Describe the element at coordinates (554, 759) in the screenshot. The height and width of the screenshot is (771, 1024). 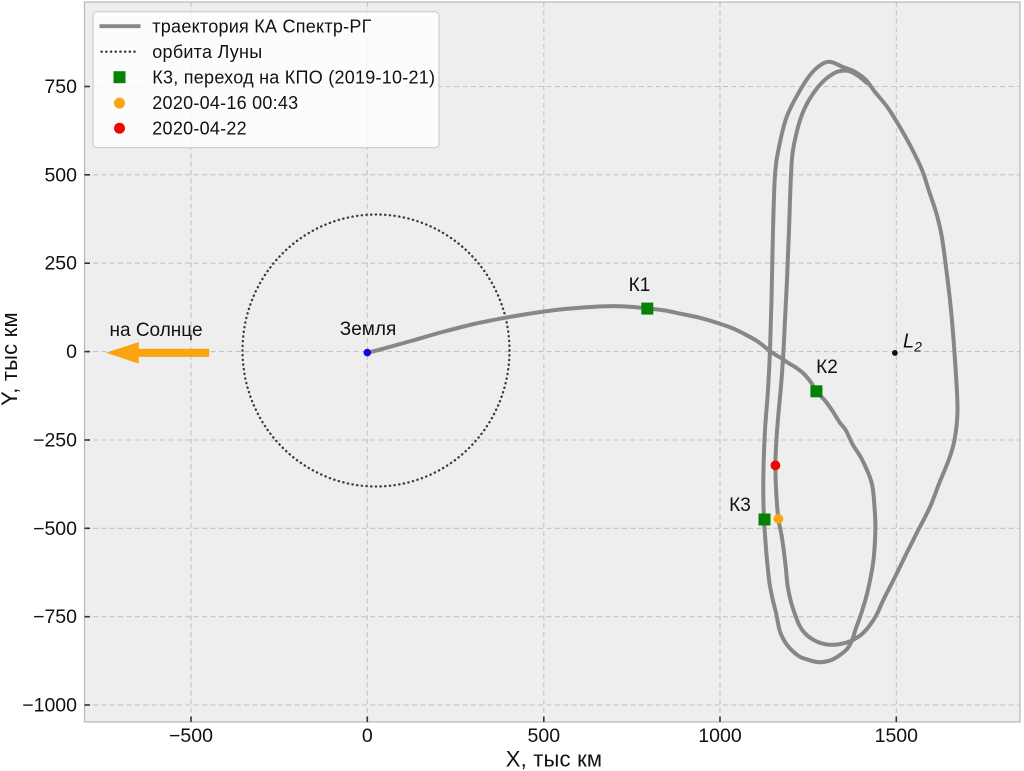
I see `svg-text: X, тыс км` at that location.